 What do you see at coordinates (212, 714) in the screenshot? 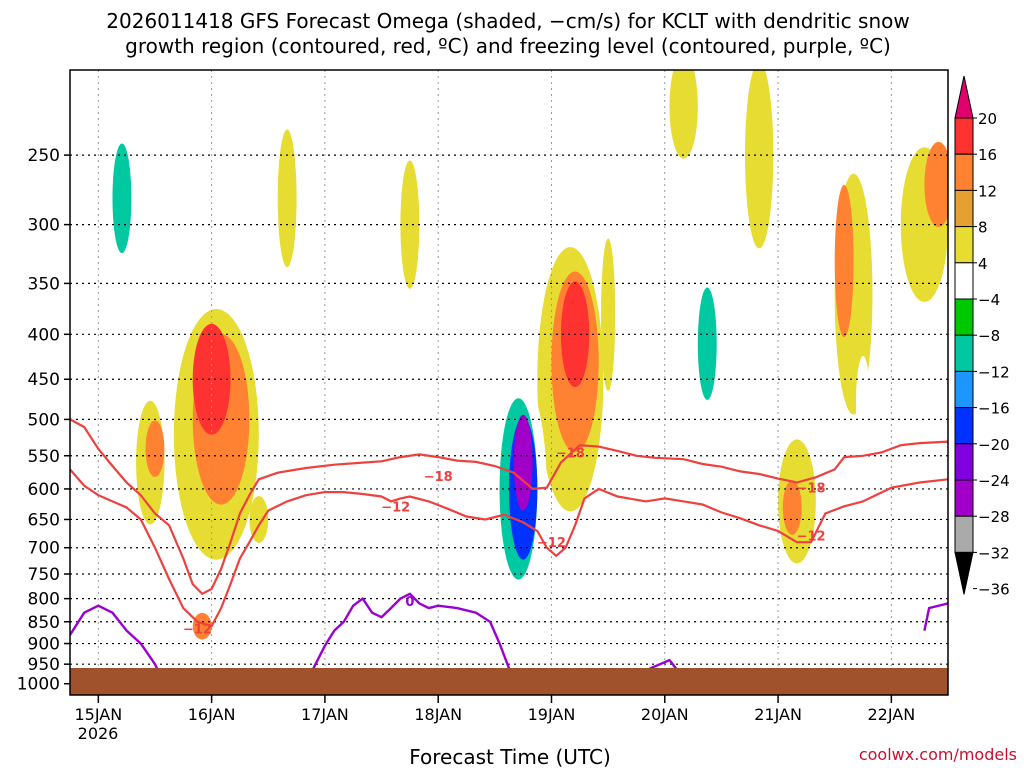
I see `x-tick-label-16JAN: 16JAN` at bounding box center [212, 714].